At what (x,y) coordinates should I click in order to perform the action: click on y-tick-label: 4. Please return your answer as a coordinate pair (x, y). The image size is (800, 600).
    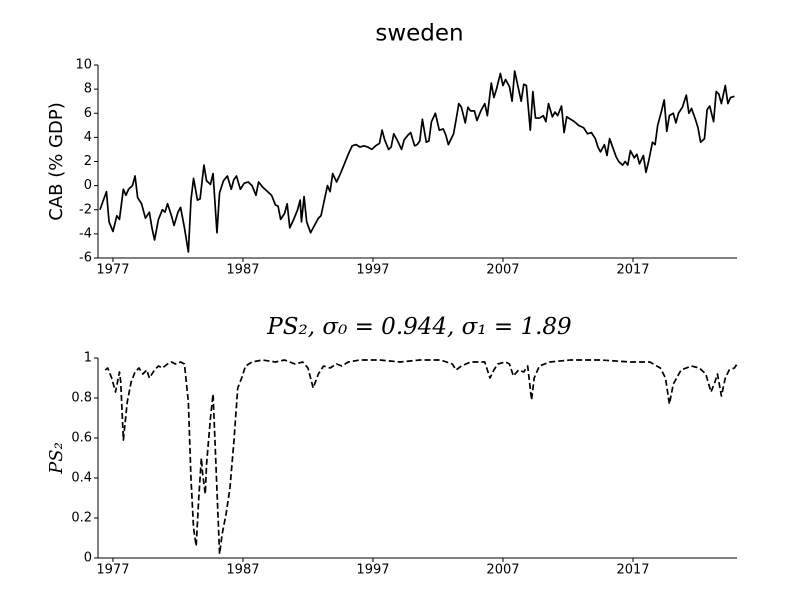
    Looking at the image, I should click on (88, 137).